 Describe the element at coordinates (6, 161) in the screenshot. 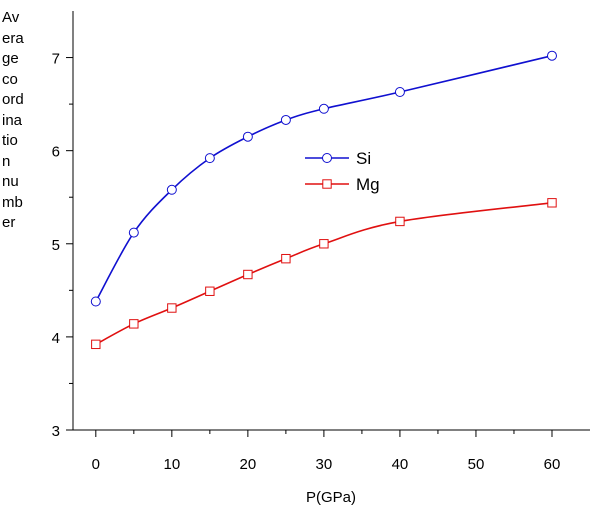

I see `y-axis-label-line: n` at that location.